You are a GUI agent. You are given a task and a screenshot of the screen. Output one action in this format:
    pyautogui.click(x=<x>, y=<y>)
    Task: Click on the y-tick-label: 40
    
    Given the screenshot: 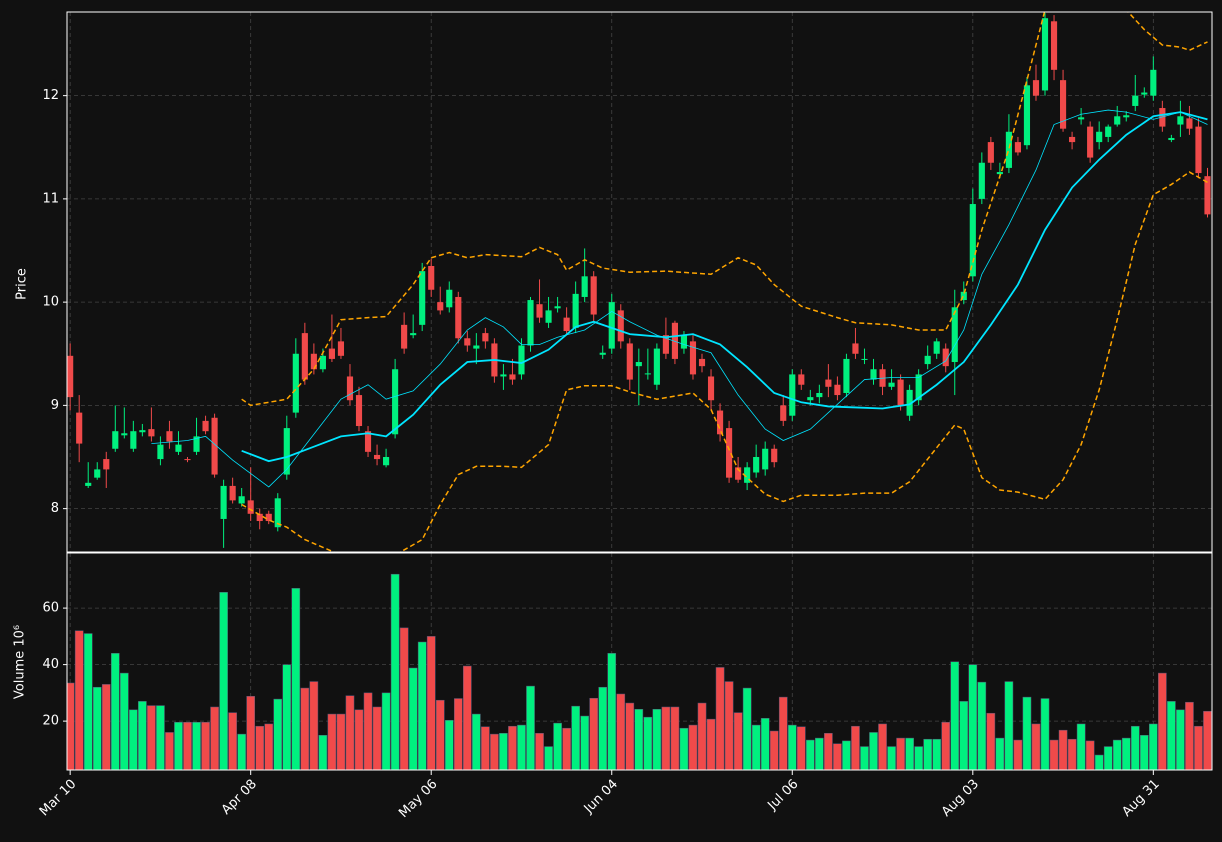 What is the action you would take?
    pyautogui.click(x=50, y=664)
    